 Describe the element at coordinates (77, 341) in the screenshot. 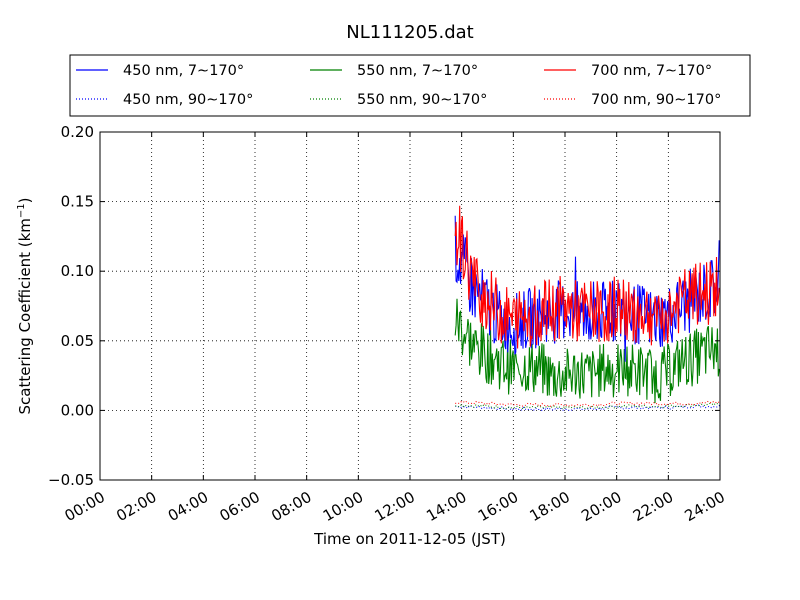

I see `y-tick-label: 0.05` at that location.